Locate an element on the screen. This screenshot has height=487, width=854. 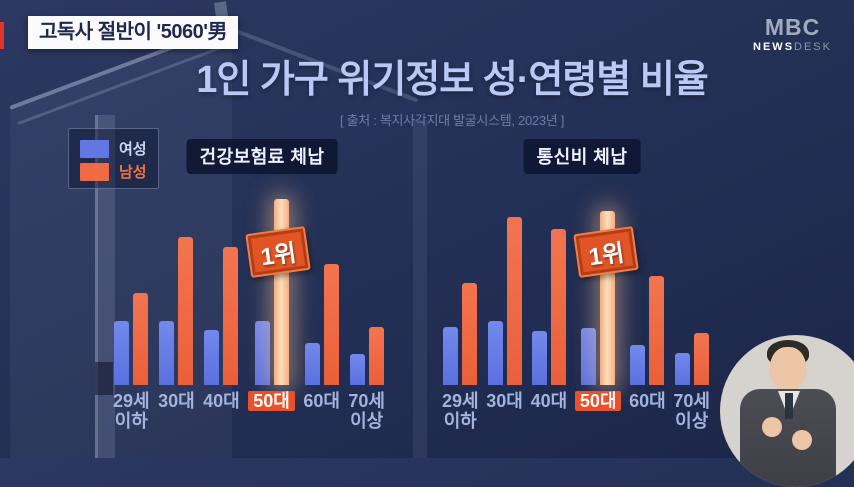
legend-row-male: 남성 is located at coordinates (119, 171).